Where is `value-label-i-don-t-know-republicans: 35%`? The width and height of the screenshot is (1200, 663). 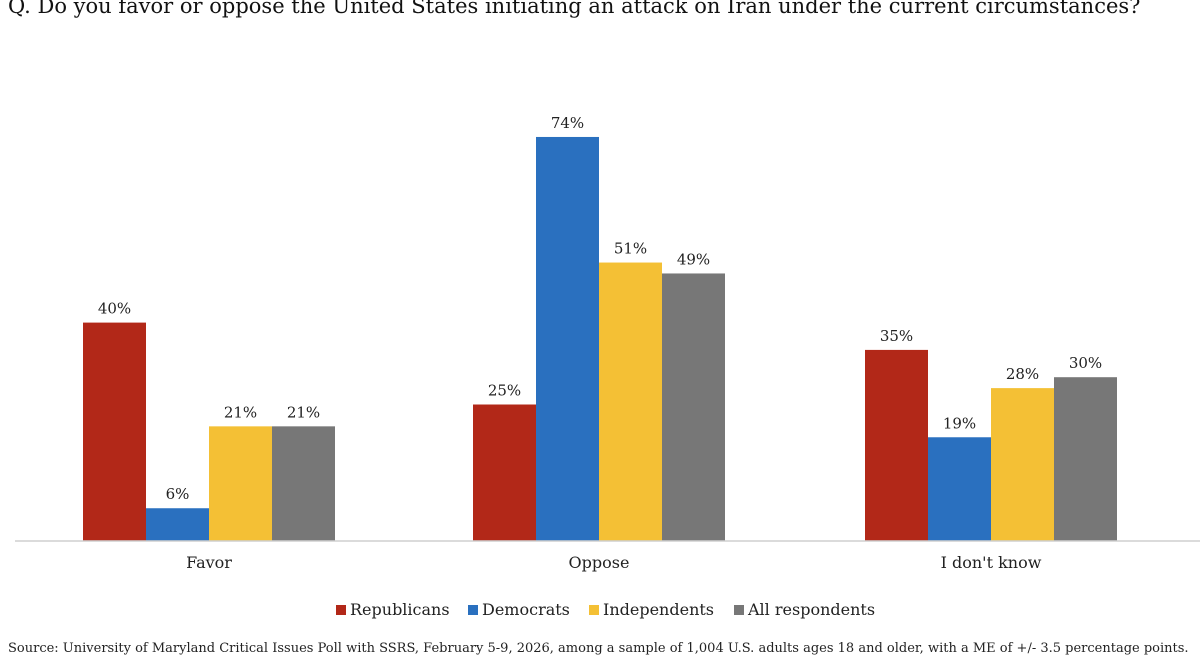 value-label-i-don-t-know-republicans: 35% is located at coordinates (896, 336).